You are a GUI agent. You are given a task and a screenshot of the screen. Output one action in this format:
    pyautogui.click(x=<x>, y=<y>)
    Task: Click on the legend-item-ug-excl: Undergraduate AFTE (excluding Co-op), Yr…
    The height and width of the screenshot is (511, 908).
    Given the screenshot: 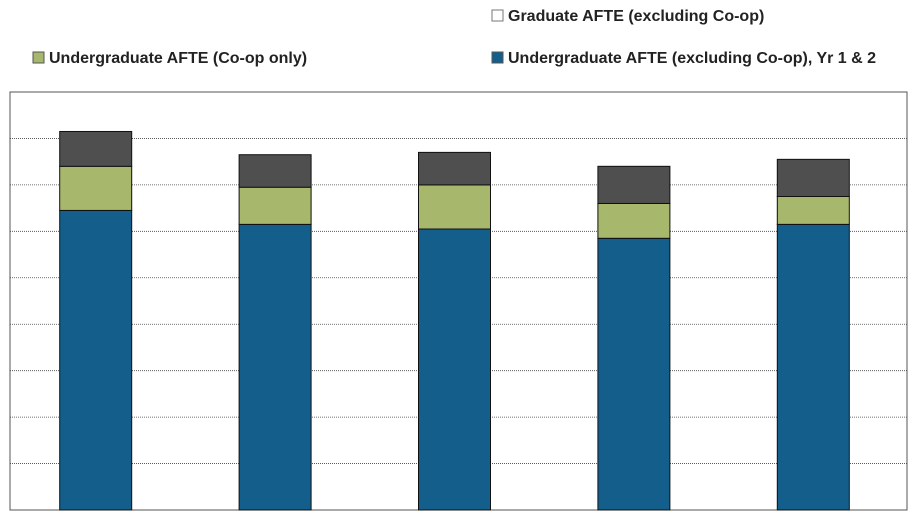 What is the action you would take?
    pyautogui.click(x=683, y=58)
    